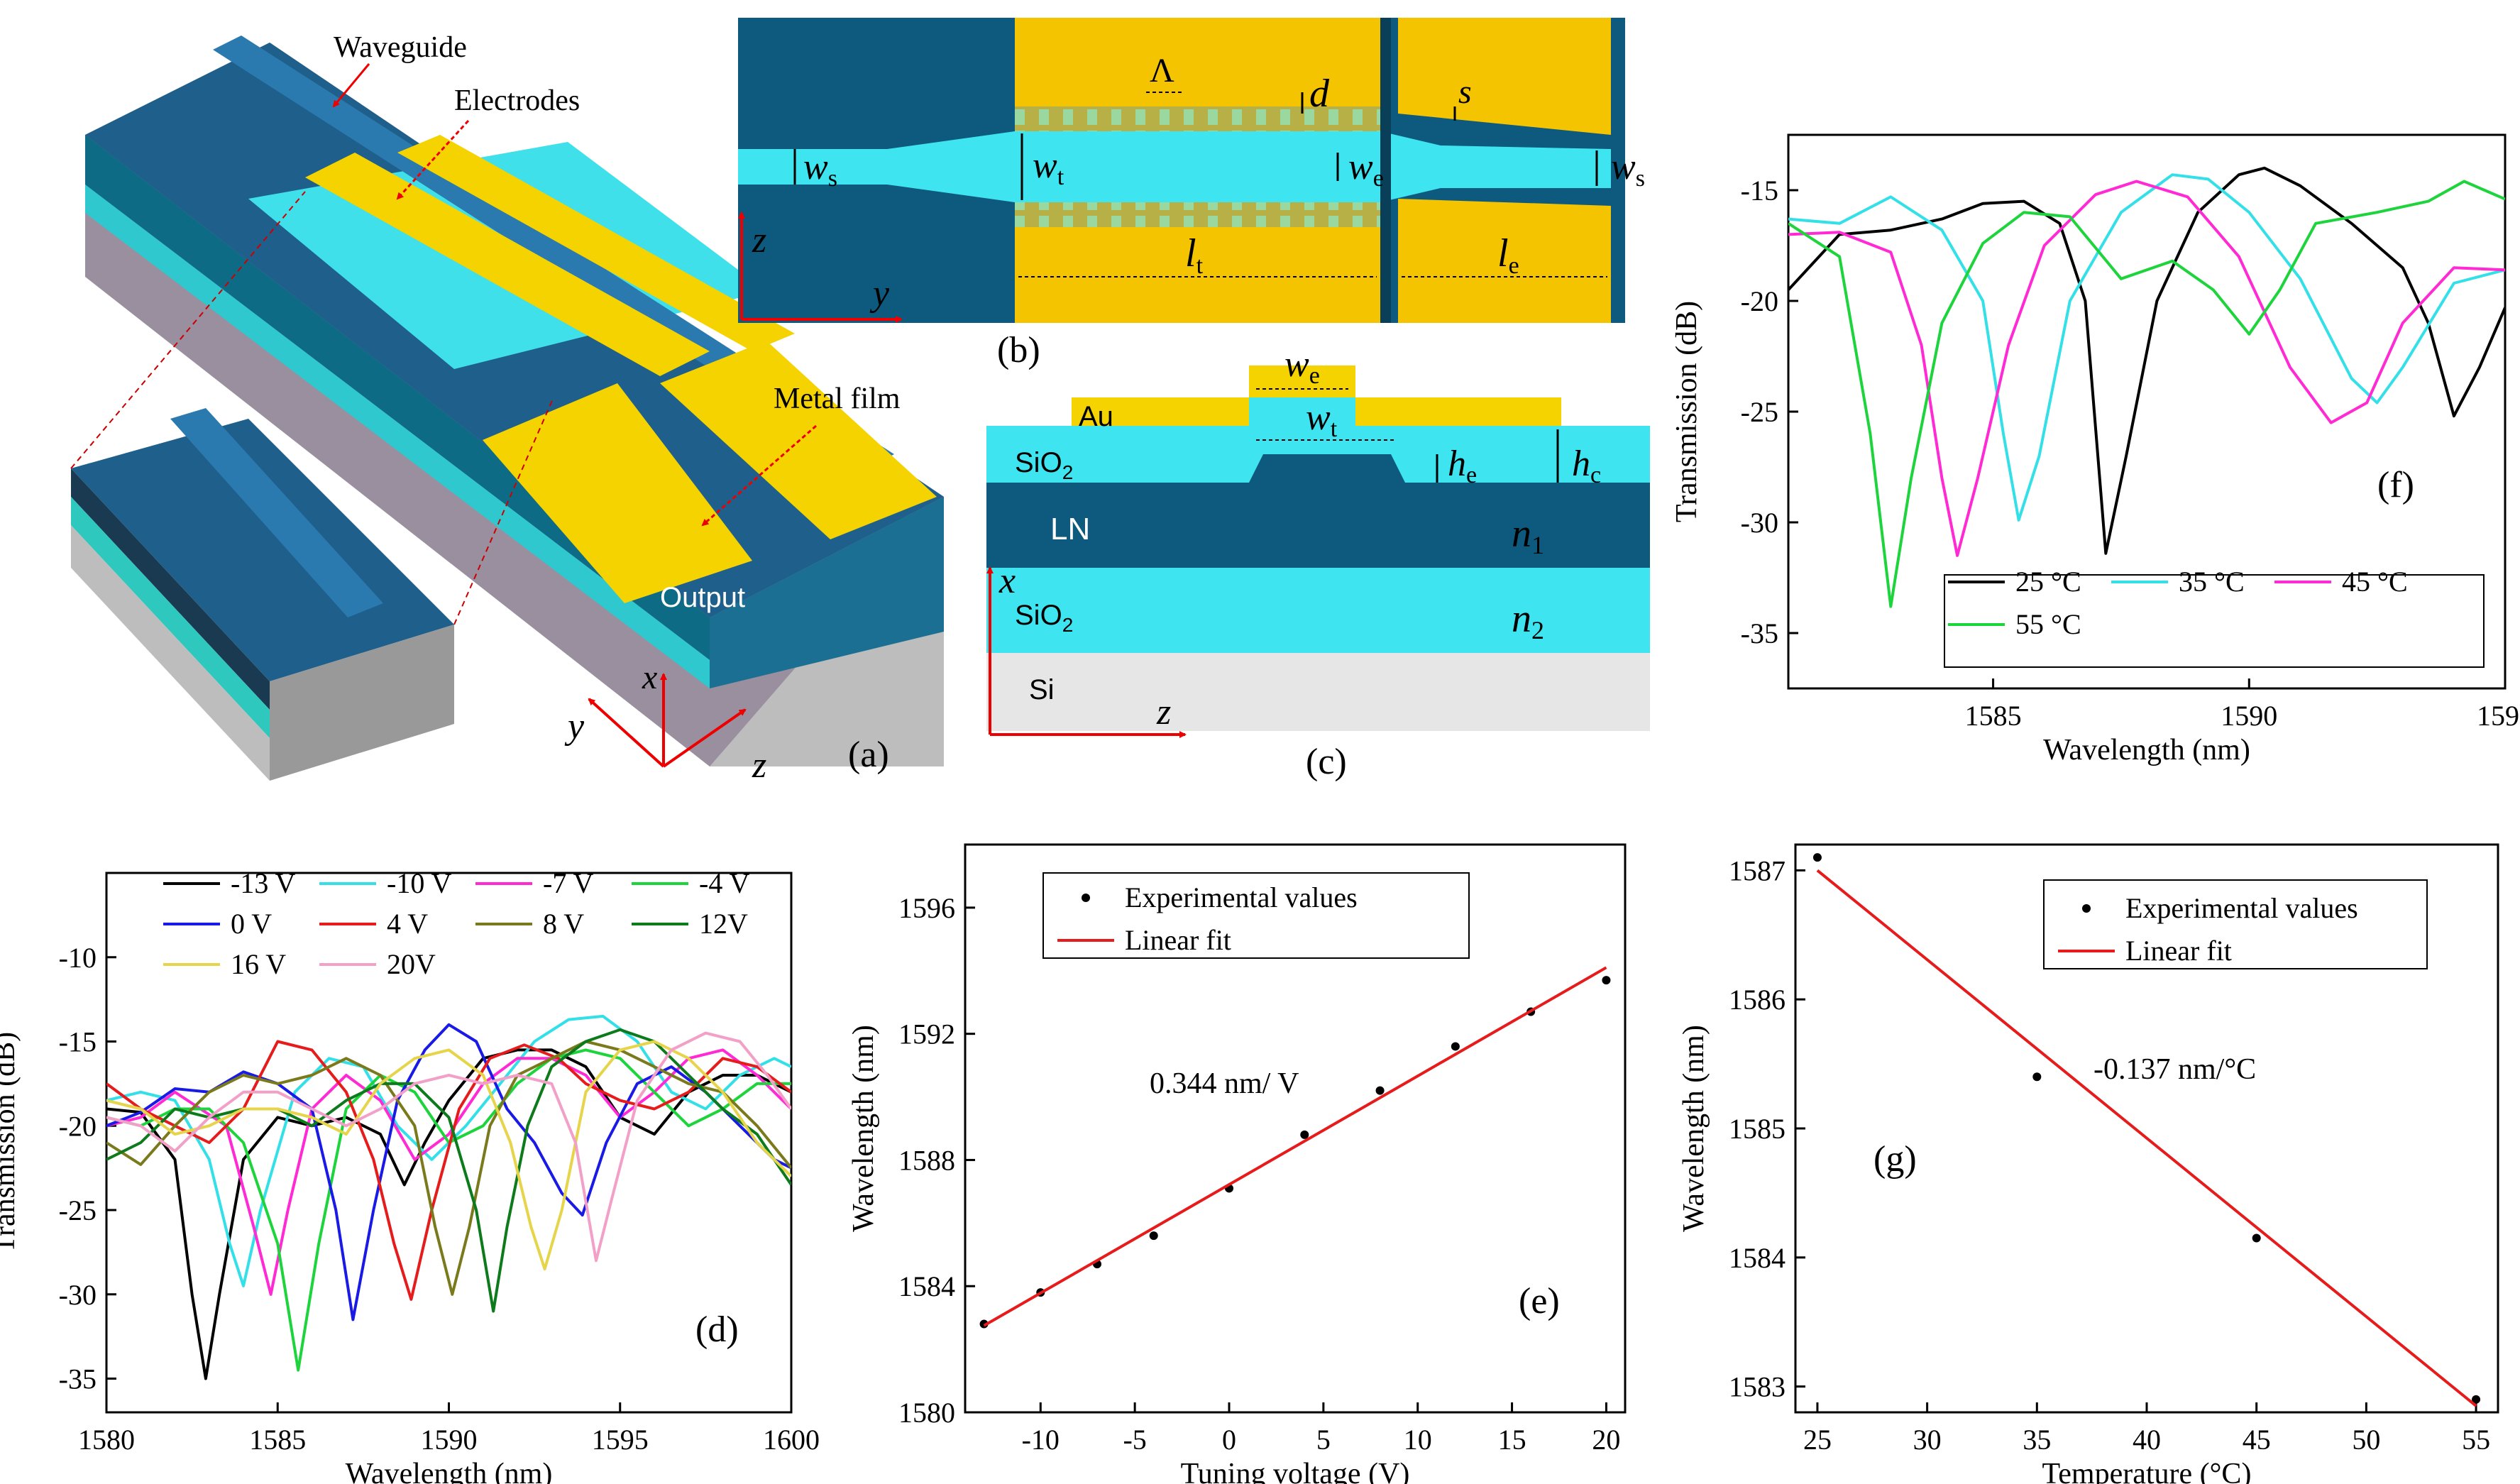 This screenshot has width=2520, height=1484. Describe the element at coordinates (2249, 716) in the screenshot. I see `x-tick-label: 1590` at that location.